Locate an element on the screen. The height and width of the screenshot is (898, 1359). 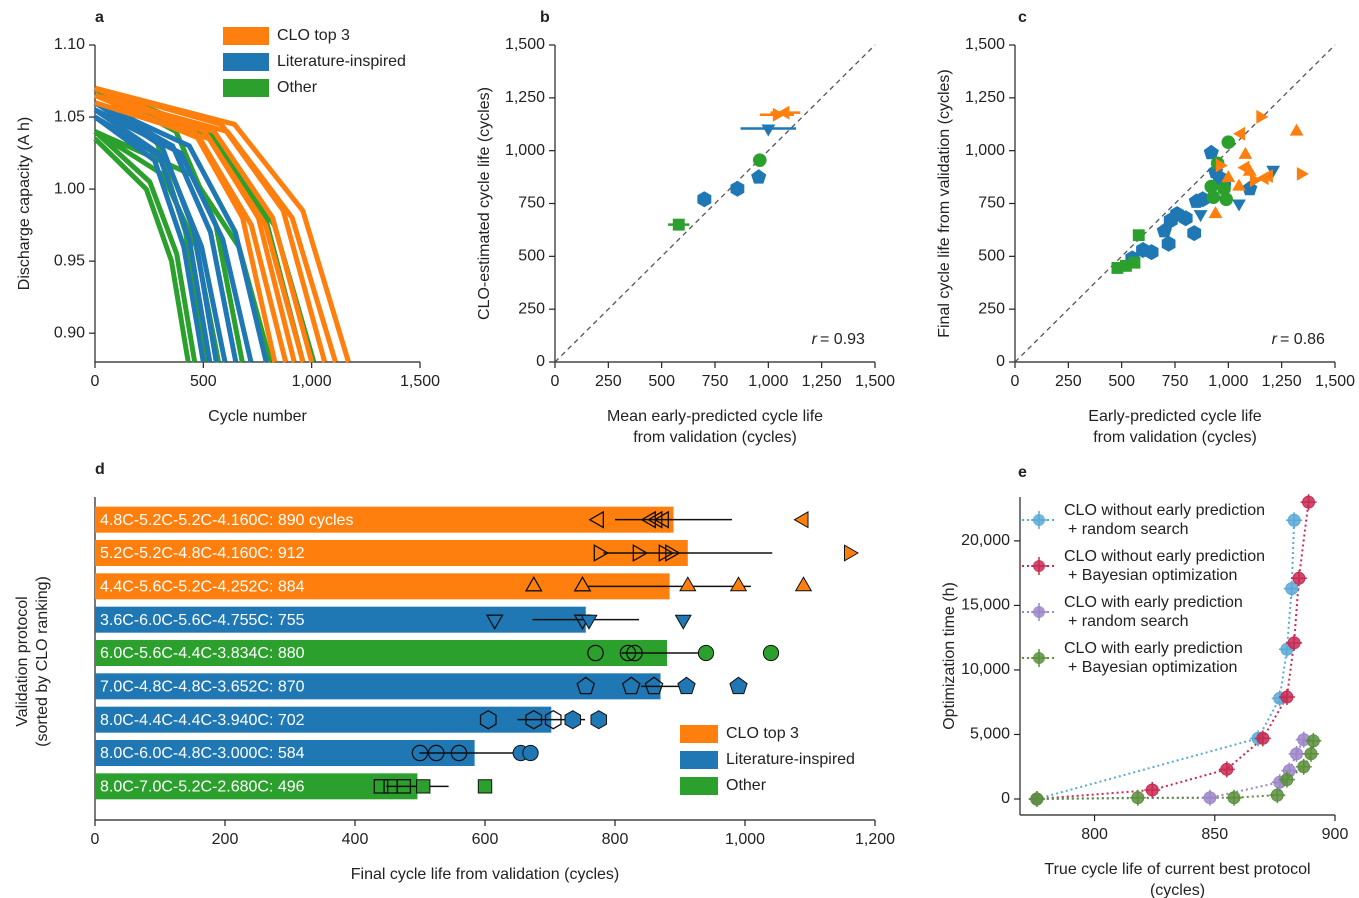
x-tick-label: 600 is located at coordinates (485, 839).